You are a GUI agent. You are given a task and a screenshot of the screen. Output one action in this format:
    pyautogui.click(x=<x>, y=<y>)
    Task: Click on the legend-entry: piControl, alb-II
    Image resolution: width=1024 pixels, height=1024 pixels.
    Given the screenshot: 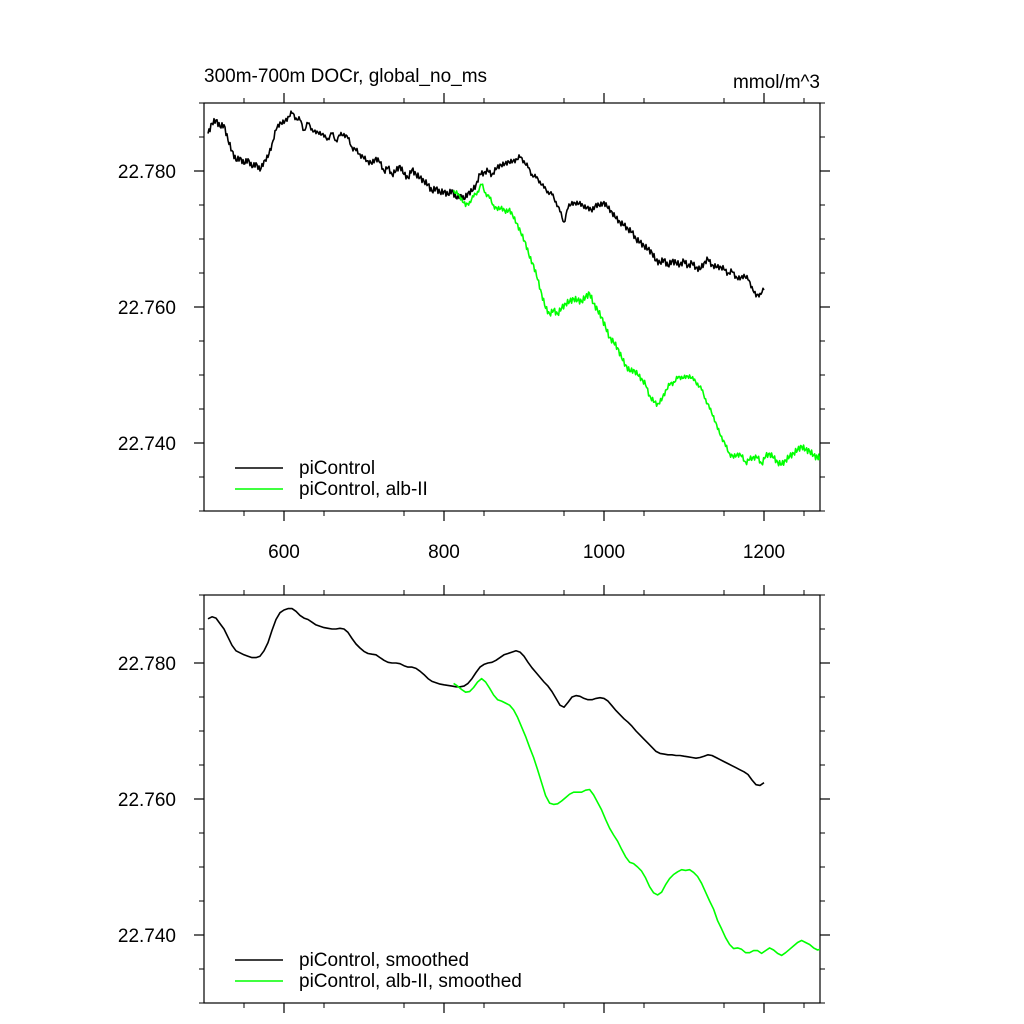 What is the action you would take?
    pyautogui.click(x=363, y=489)
    